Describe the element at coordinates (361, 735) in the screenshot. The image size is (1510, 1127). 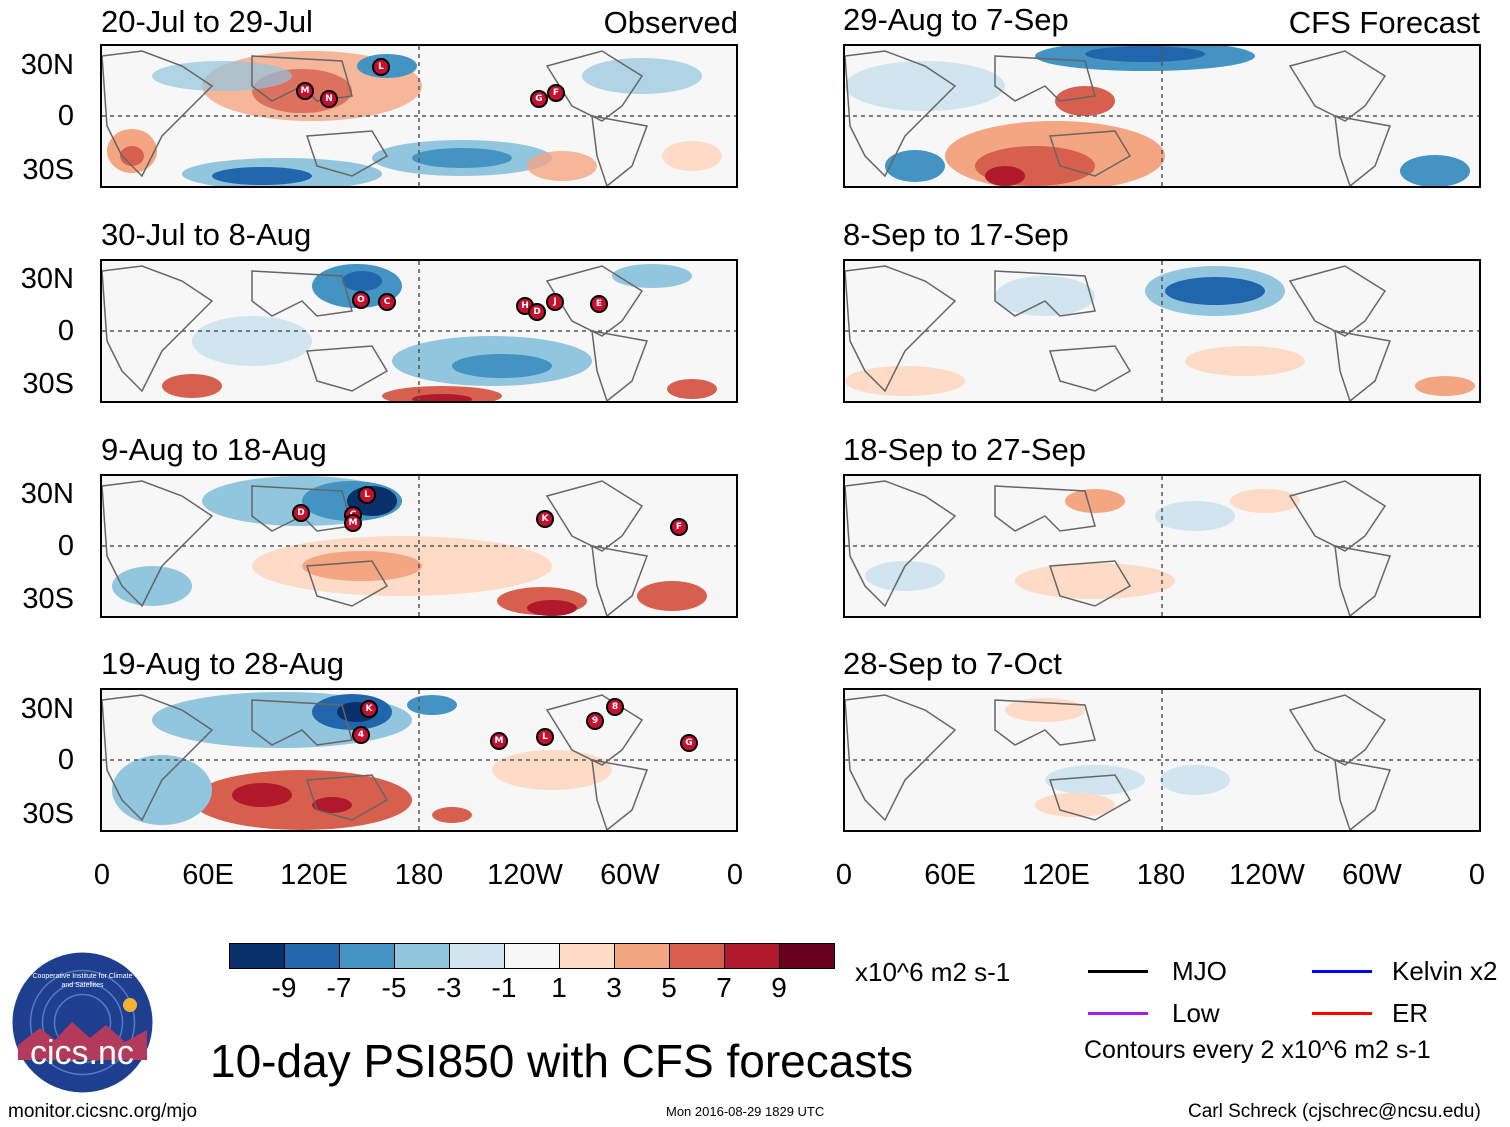
I see `storm-marker: 4` at that location.